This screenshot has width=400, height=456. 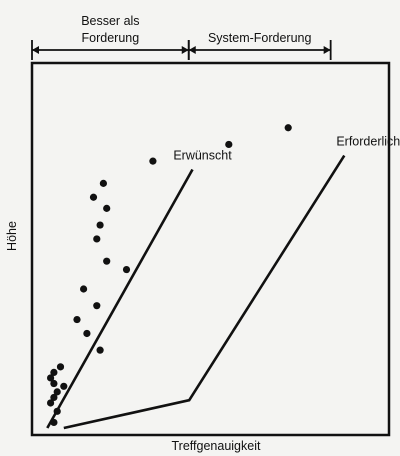 I want to click on y-axis-label: Höhe, so click(x=12, y=236).